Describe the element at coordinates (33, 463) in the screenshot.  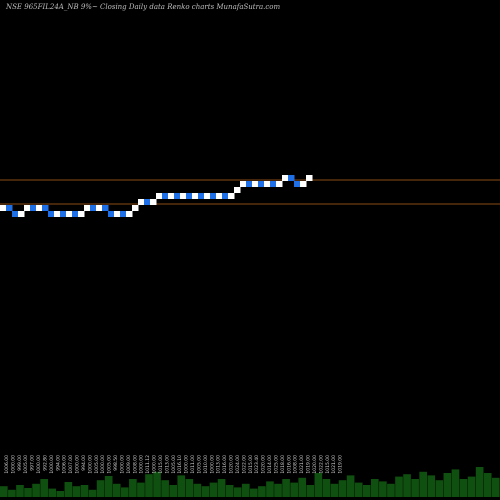
I see `x-tick-label: 997.00` at that location.